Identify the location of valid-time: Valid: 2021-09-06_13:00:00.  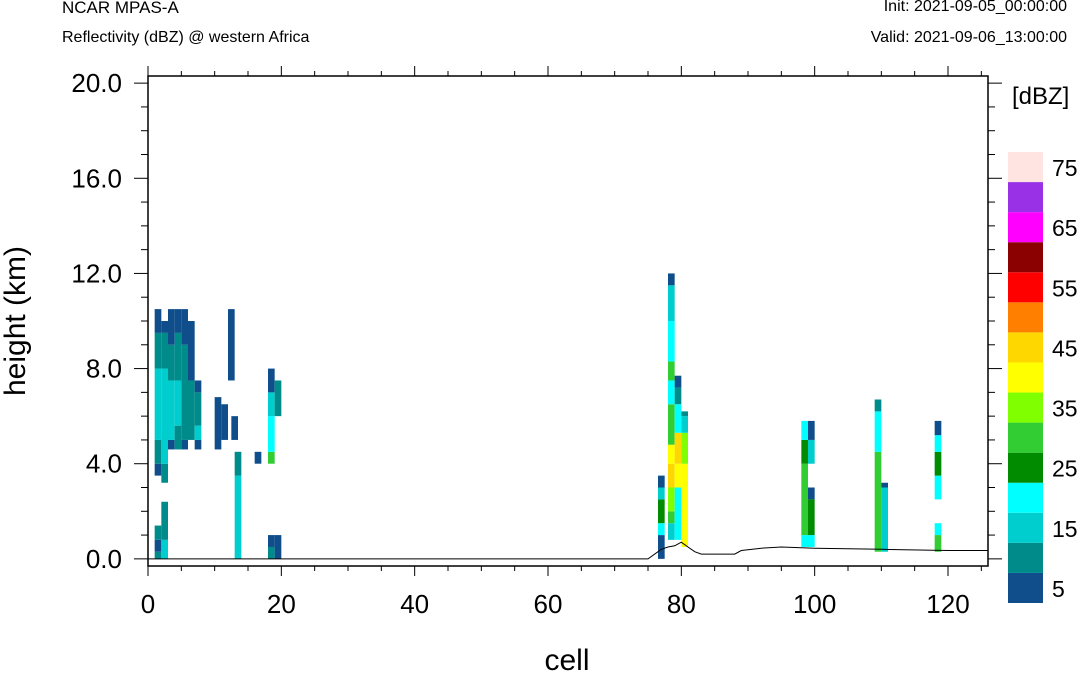
(968, 37).